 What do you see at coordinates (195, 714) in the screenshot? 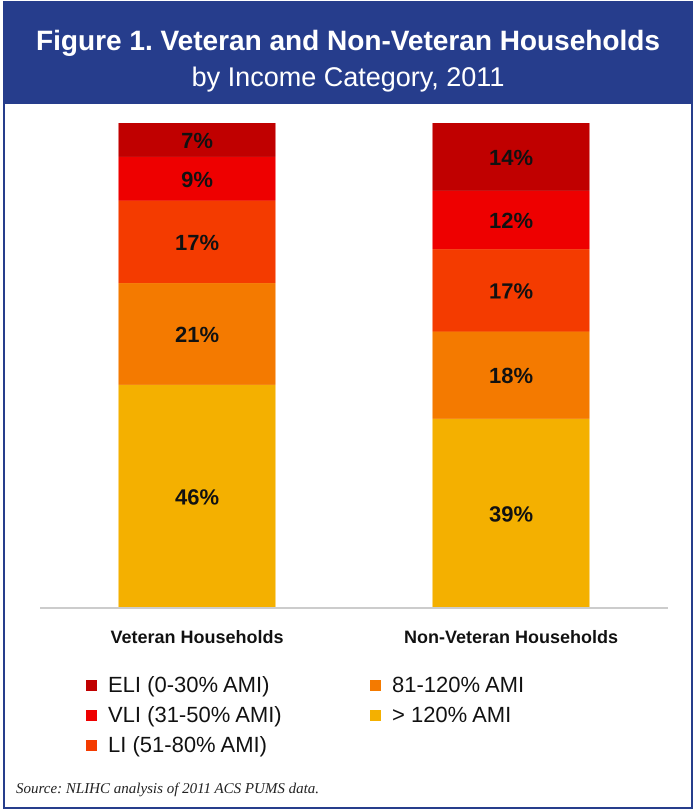
I see `legend-label: VLI (31-50% AMI)` at bounding box center [195, 714].